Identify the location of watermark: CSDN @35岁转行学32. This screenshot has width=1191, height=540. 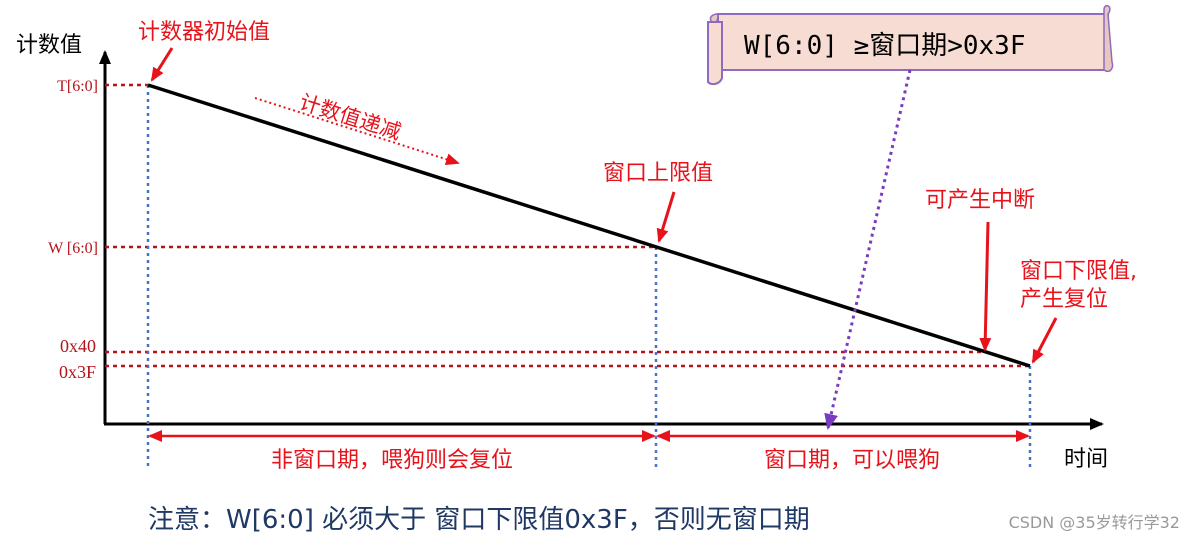
(1094, 522).